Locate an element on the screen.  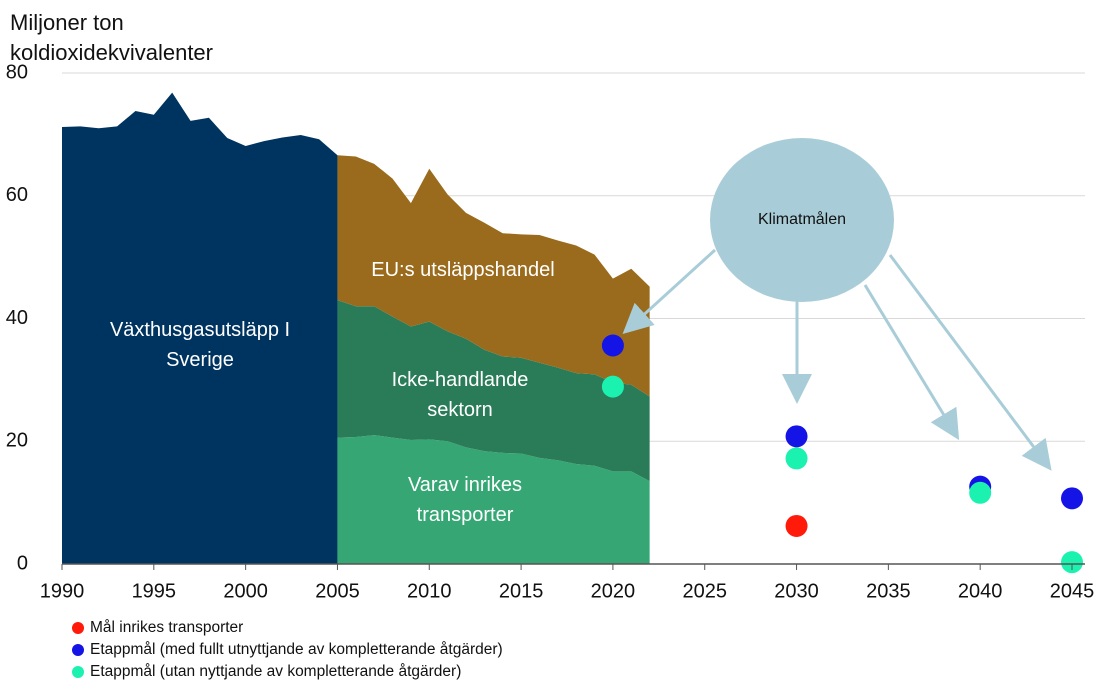
x-tick-label: 2040 is located at coordinates (980, 591).